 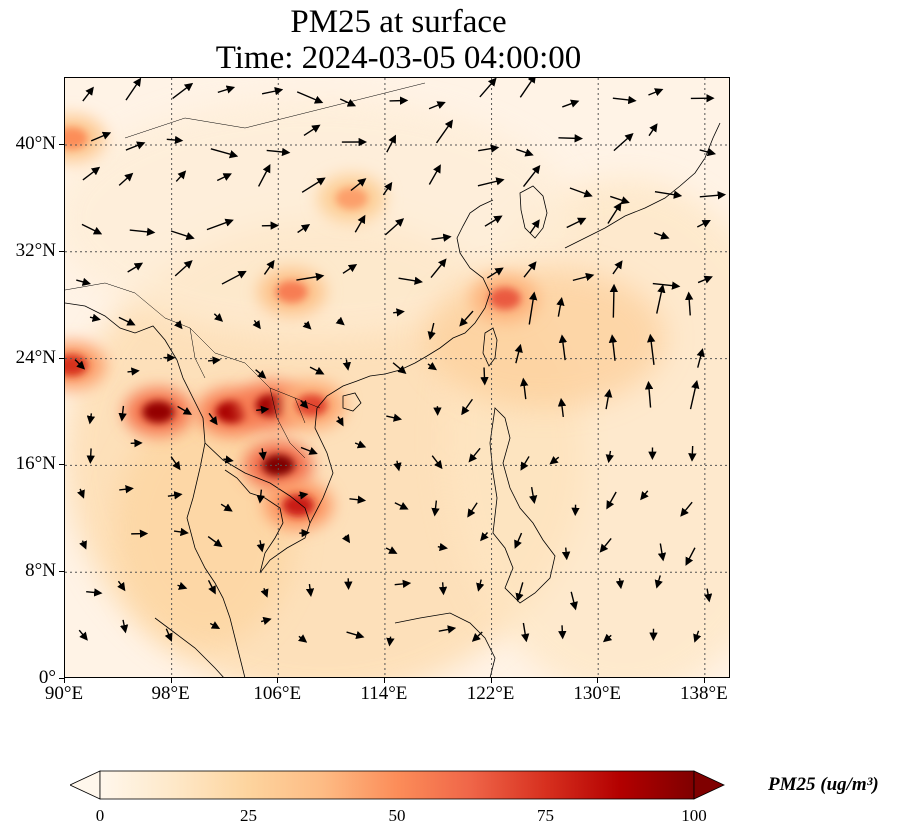 What do you see at coordinates (64, 693) in the screenshot?
I see `x-tick-label: 90°E` at bounding box center [64, 693].